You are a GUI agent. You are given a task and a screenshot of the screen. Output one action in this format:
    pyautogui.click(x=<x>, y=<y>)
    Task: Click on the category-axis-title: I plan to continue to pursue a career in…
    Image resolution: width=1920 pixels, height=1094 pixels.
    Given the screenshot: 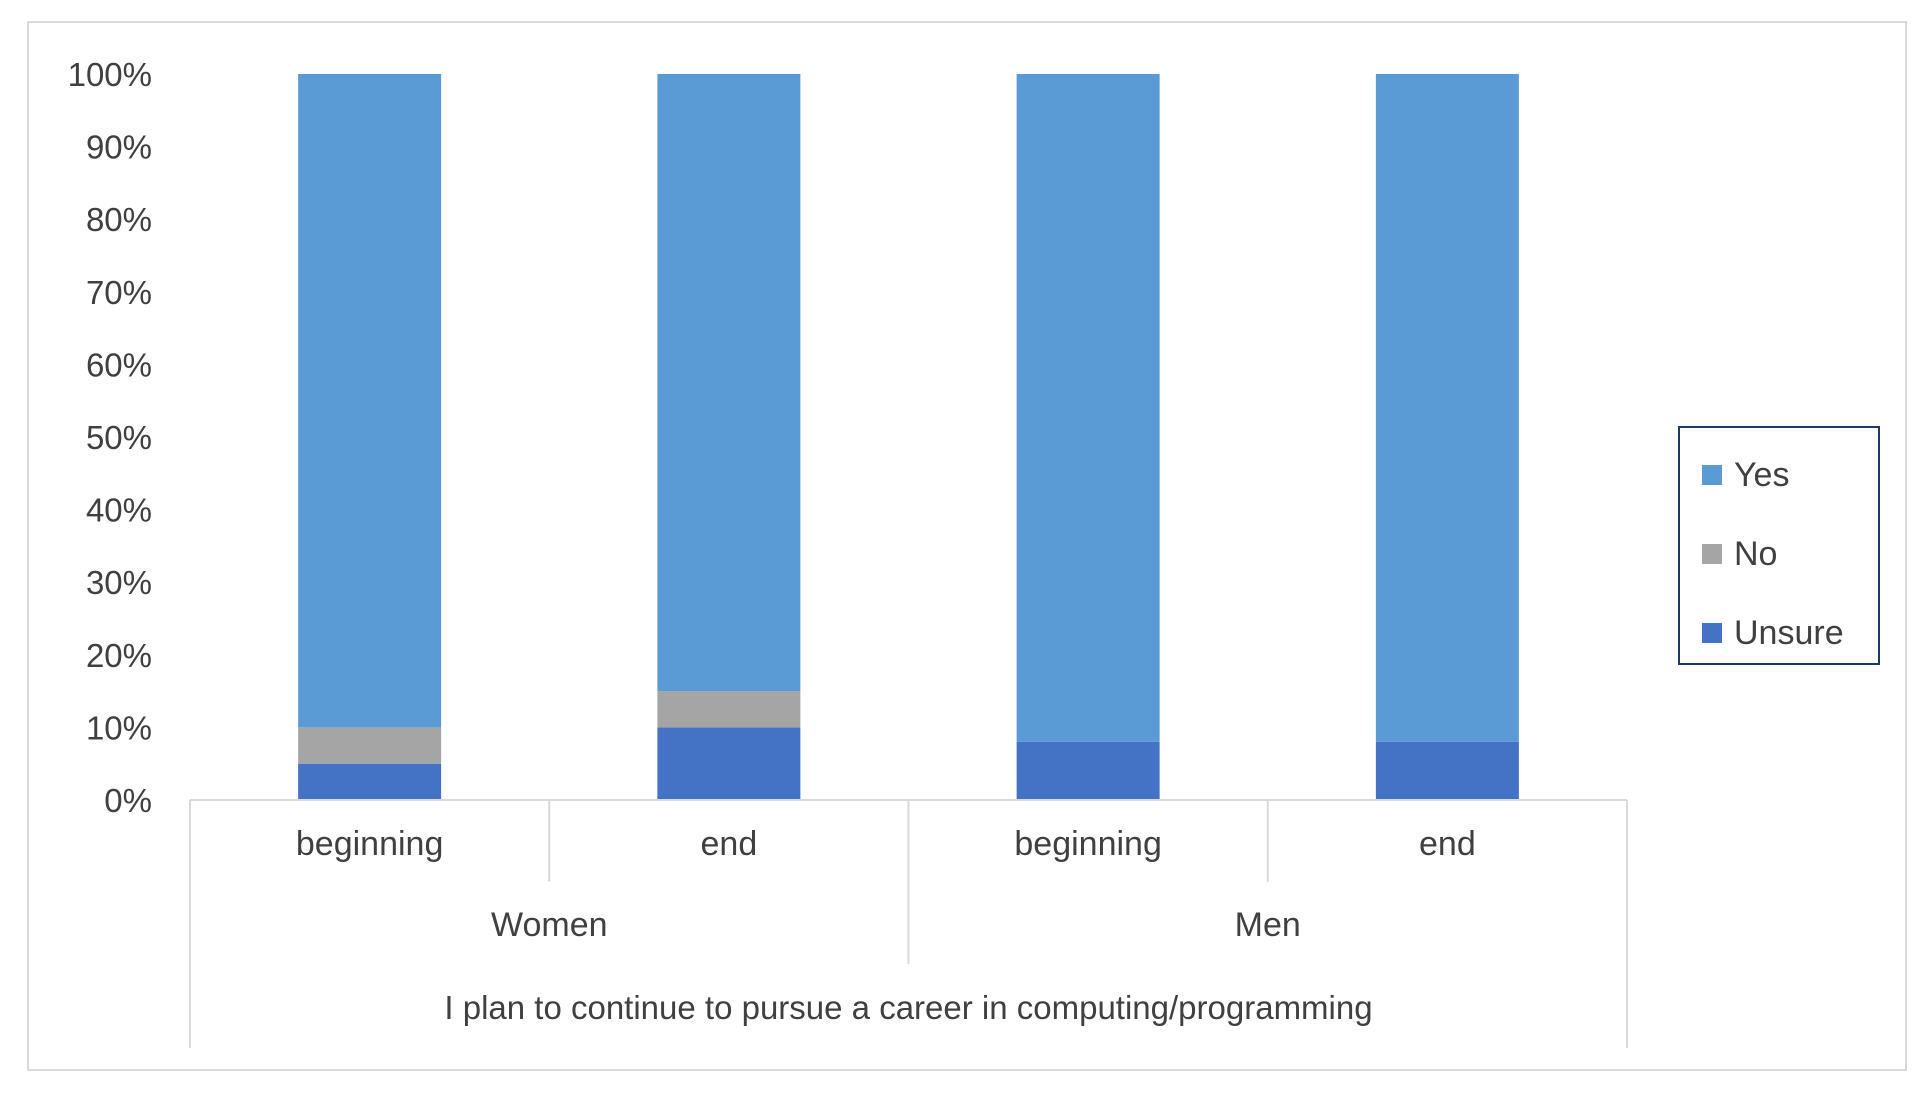 What is the action you would take?
    pyautogui.click(x=908, y=1007)
    